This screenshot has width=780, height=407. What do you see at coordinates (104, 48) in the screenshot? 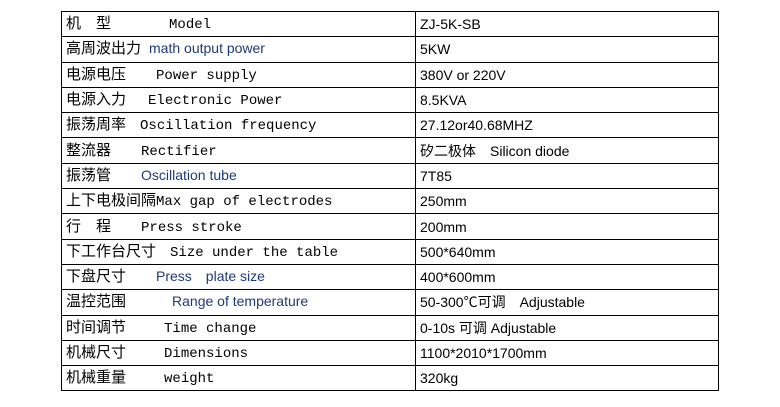
I see `parameter-name-zh: 高周波出力` at bounding box center [104, 48].